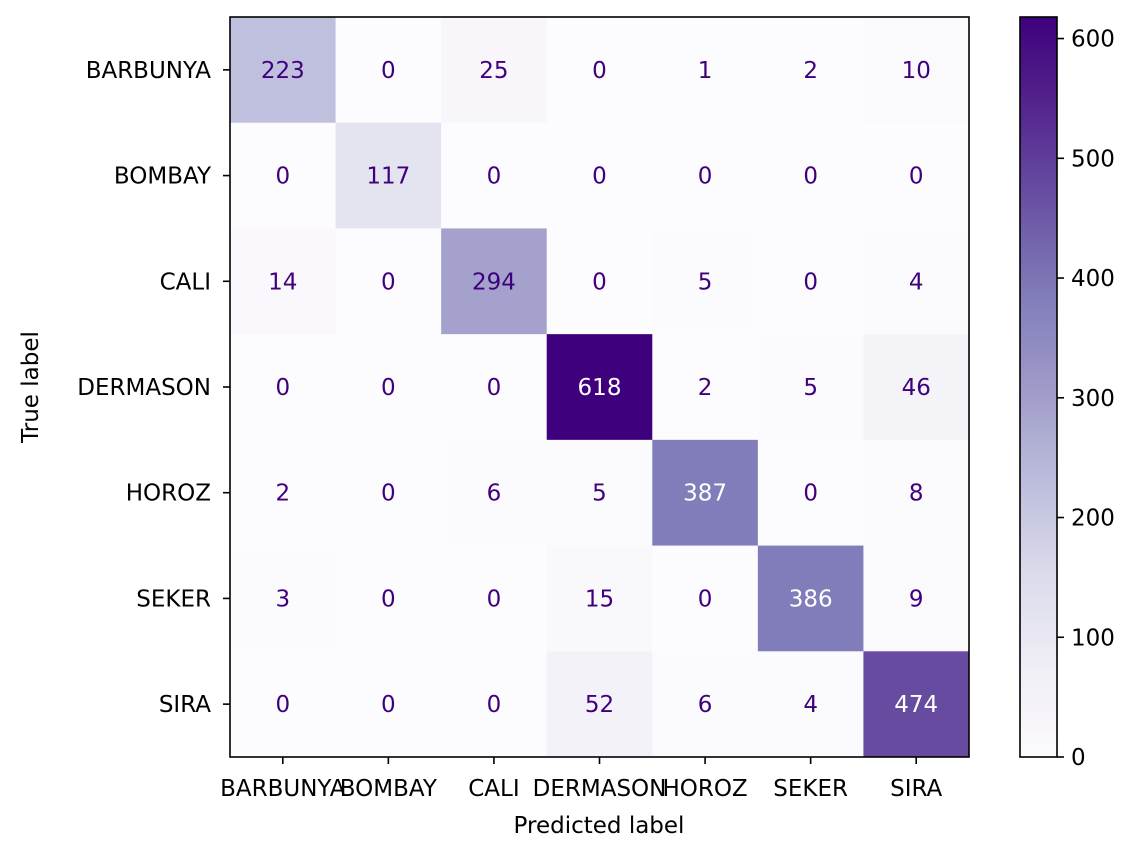 The width and height of the screenshot is (1146, 858). I want to click on x-tick-label: BARBUNYA, so click(283, 789).